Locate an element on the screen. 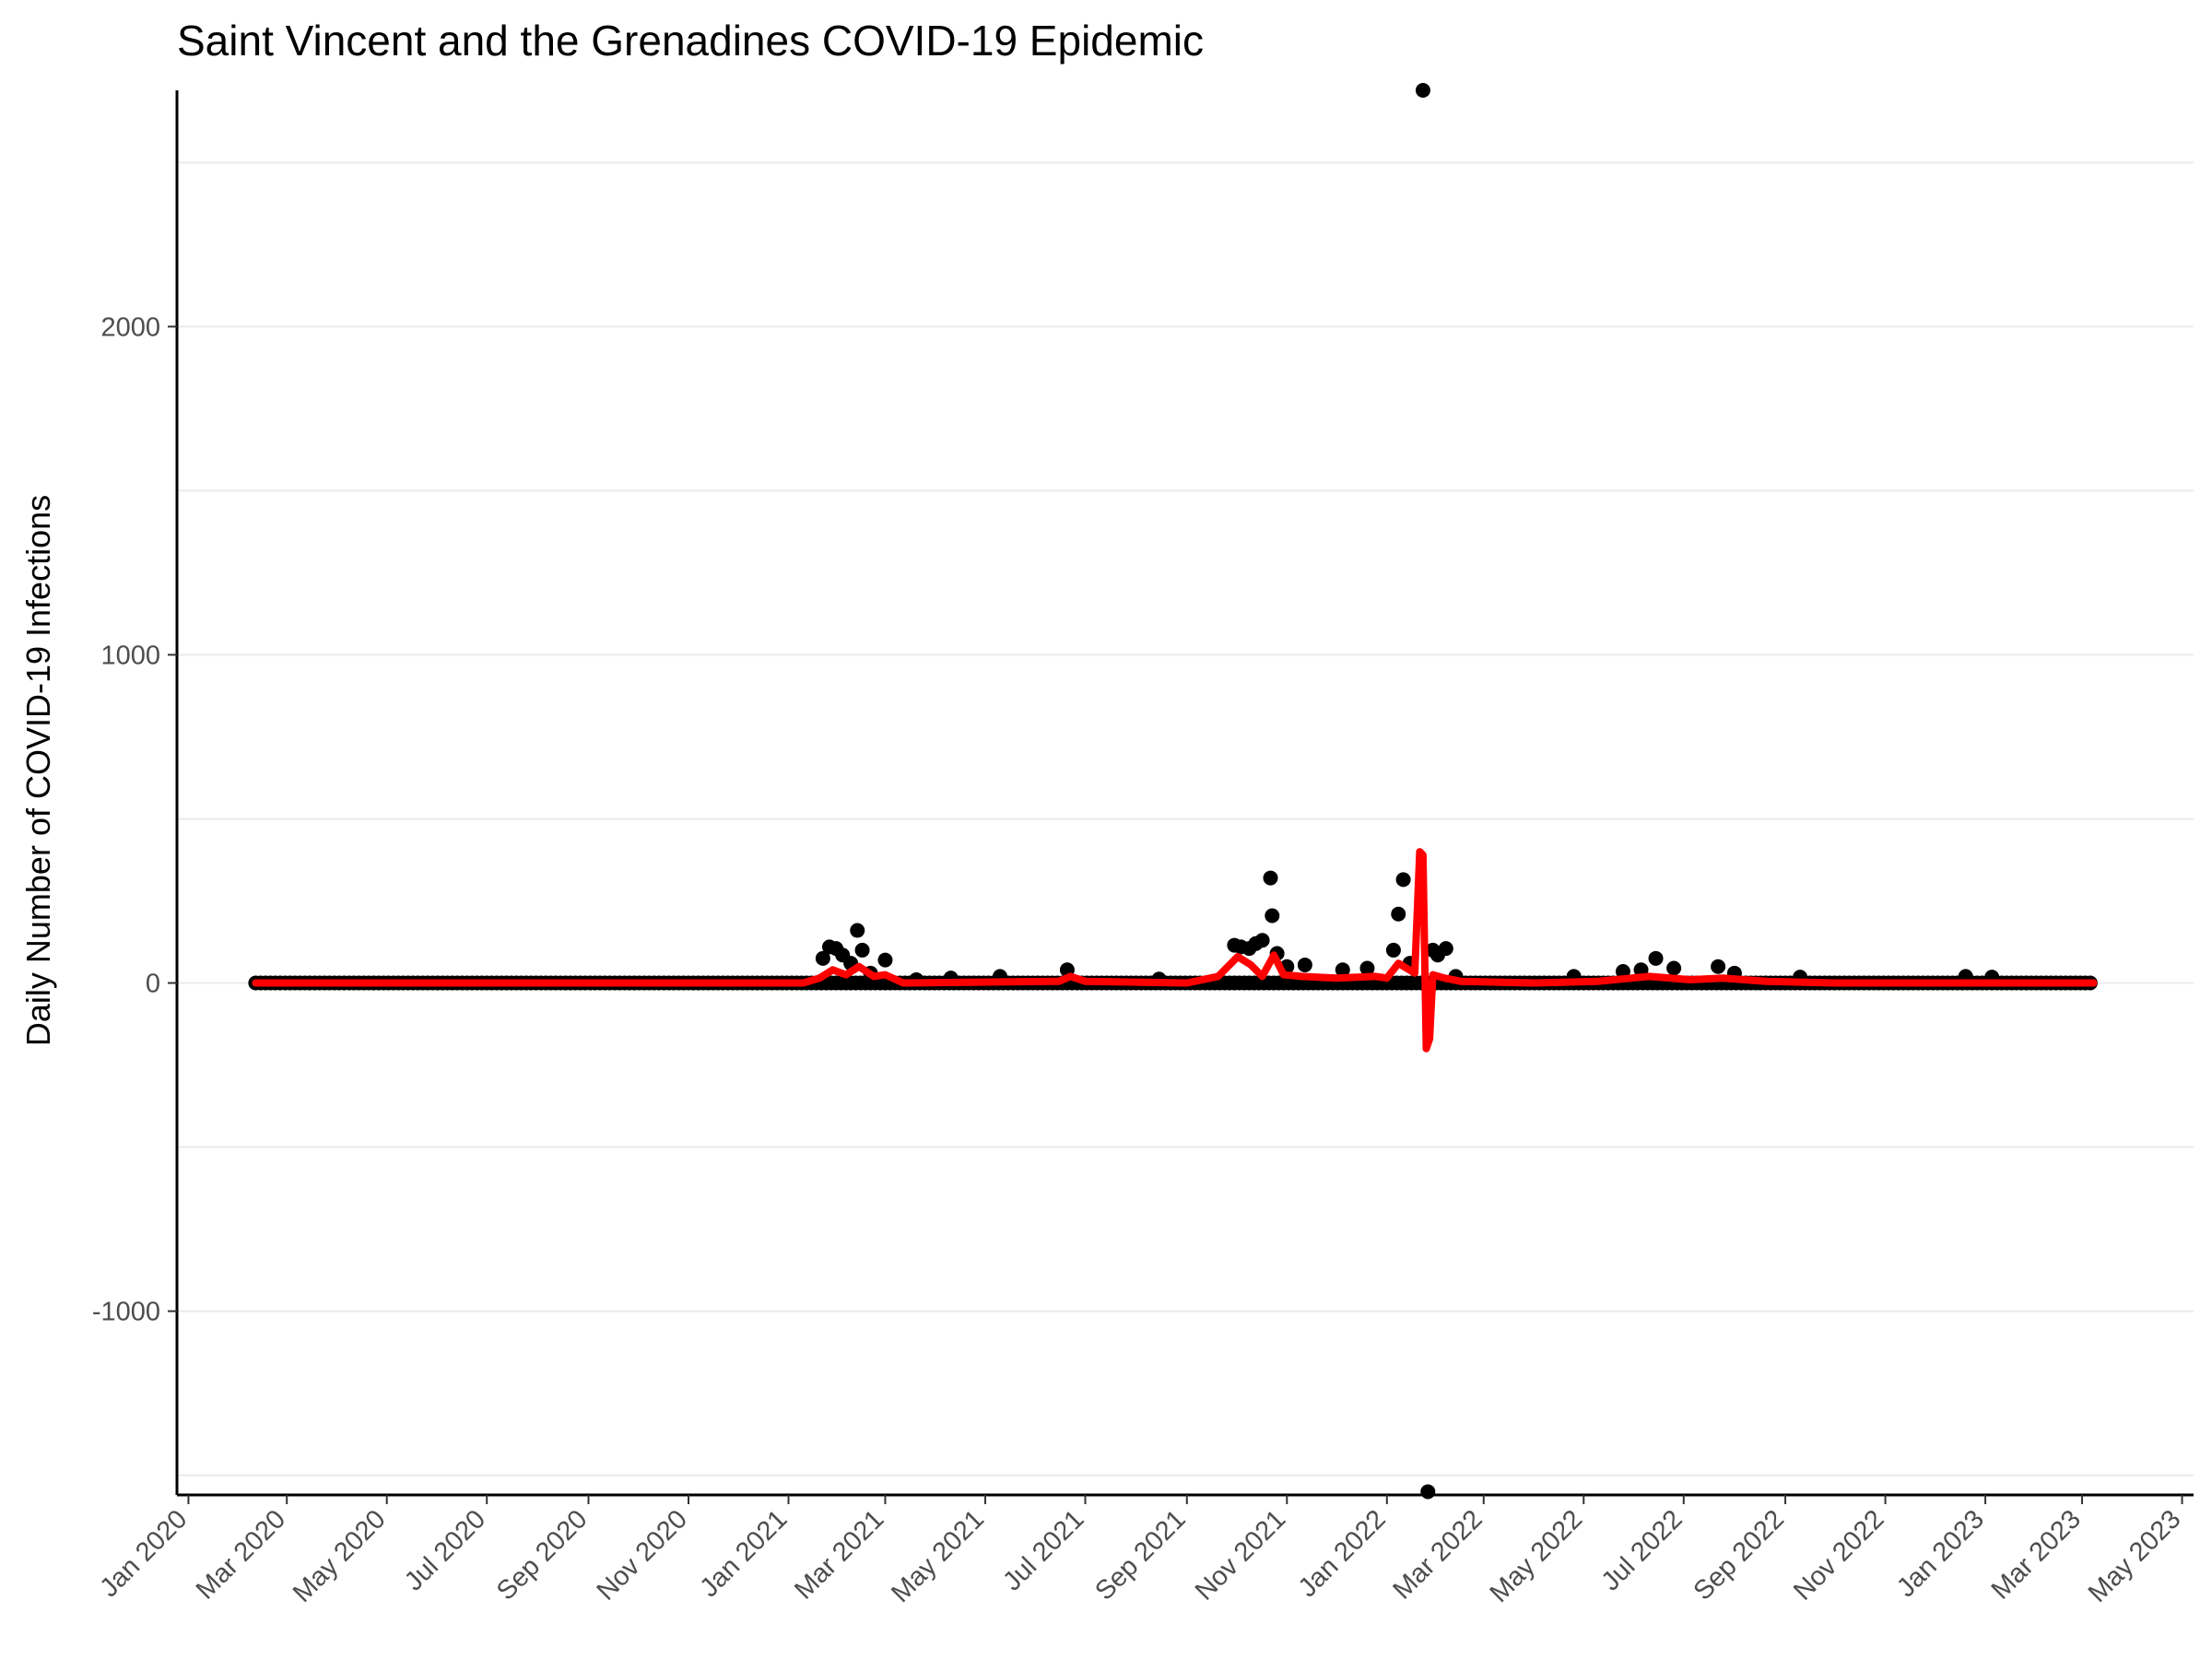 The width and height of the screenshot is (2212, 1659). x-tick-label: Mar 2023 is located at coordinates (2036, 1554).